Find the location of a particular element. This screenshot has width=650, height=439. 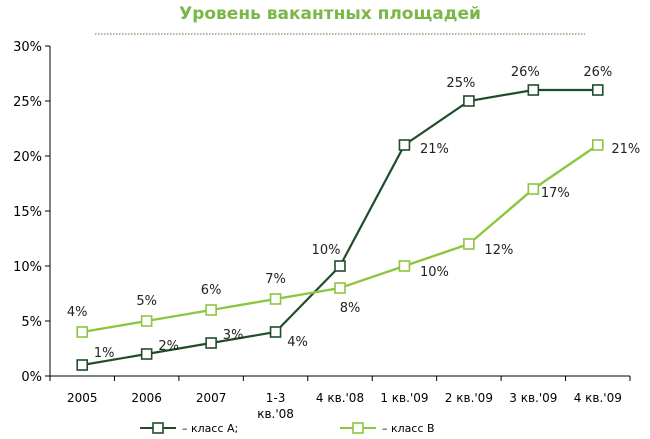

legend-item-class-a: – класс А; is located at coordinates (189, 428).